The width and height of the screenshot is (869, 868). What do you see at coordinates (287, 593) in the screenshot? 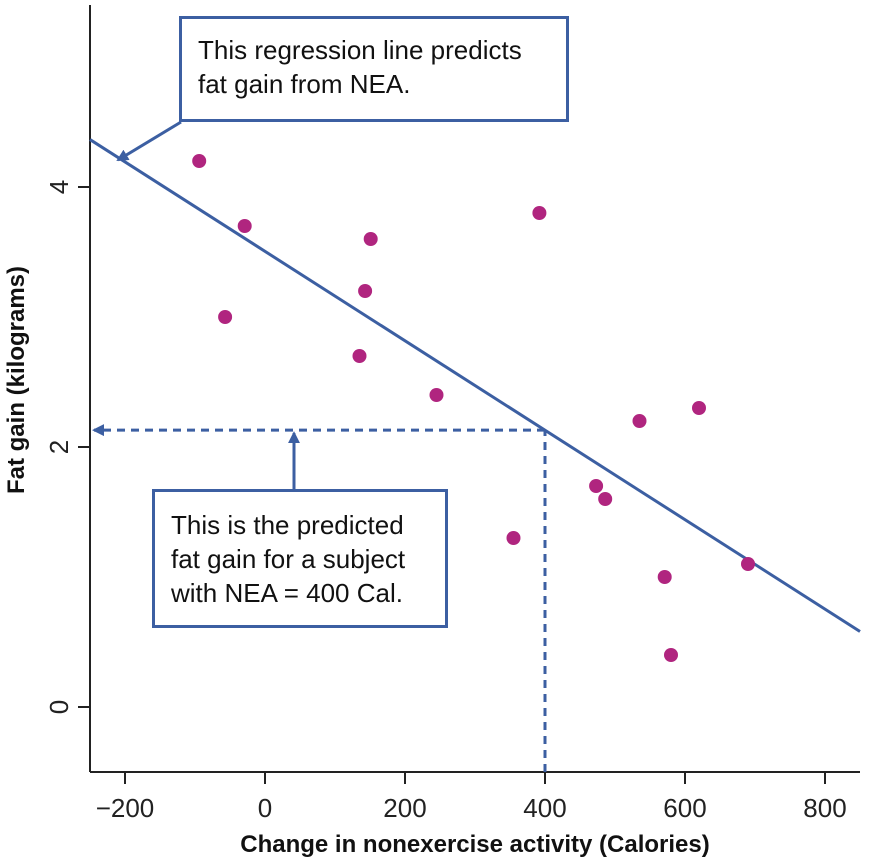
I see `callout-text-line: with NEA = 400 Cal.` at bounding box center [287, 593].